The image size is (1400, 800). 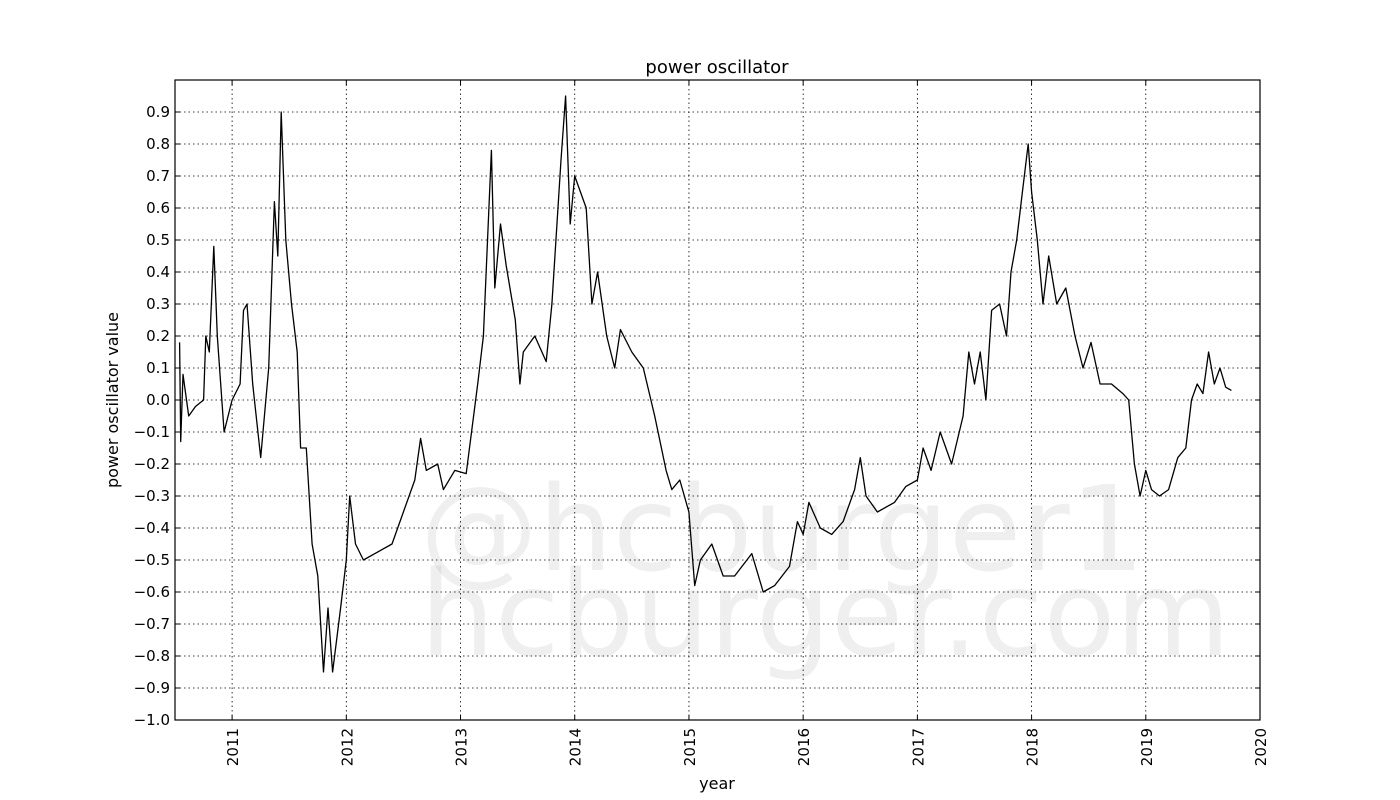 What do you see at coordinates (158, 240) in the screenshot?
I see `y-tick-label: 0.5` at bounding box center [158, 240].